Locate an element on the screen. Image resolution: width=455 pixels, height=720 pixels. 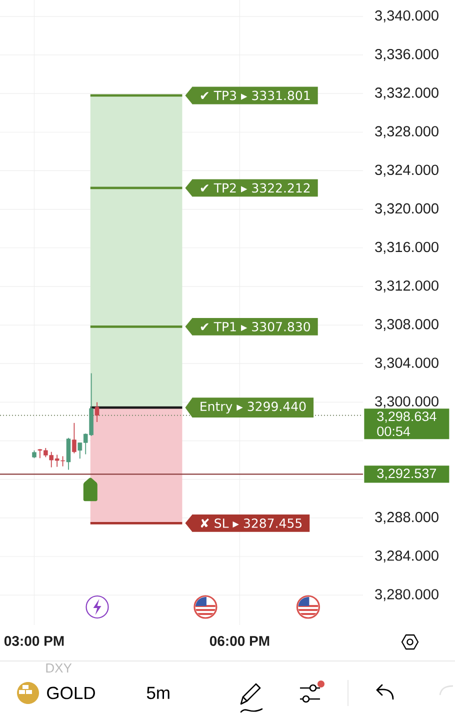
ref-line-label: ✘ SL ▸ 3287.455 is located at coordinates (251, 523).